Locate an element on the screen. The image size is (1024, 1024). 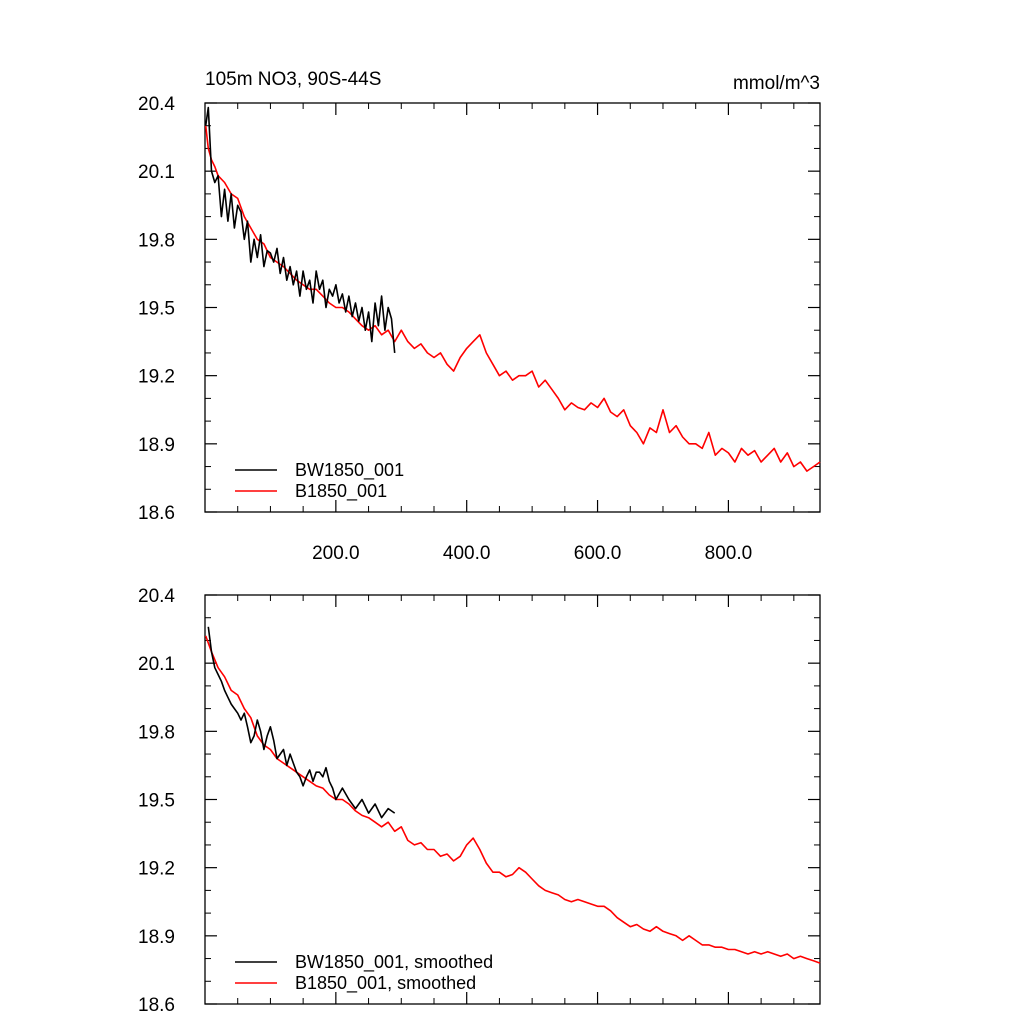
units-label: mmol/m^3 is located at coordinates (776, 83).